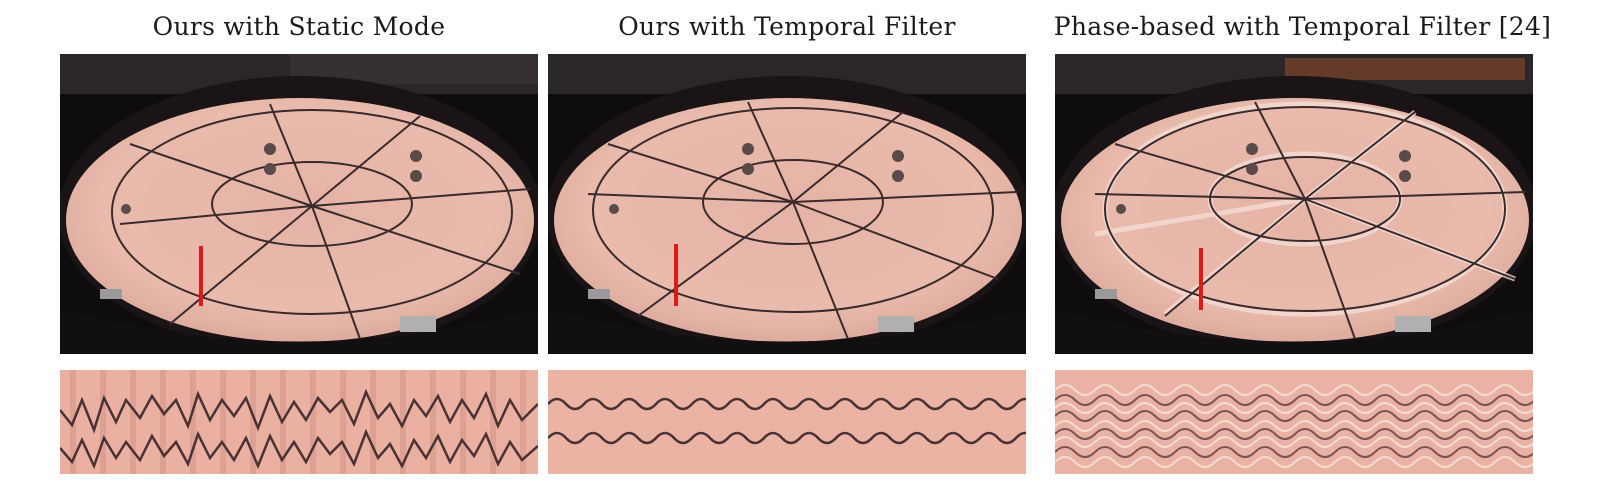 The height and width of the screenshot is (484, 1601). I want to click on spacetime-slice-temporal-filter, so click(787, 422).